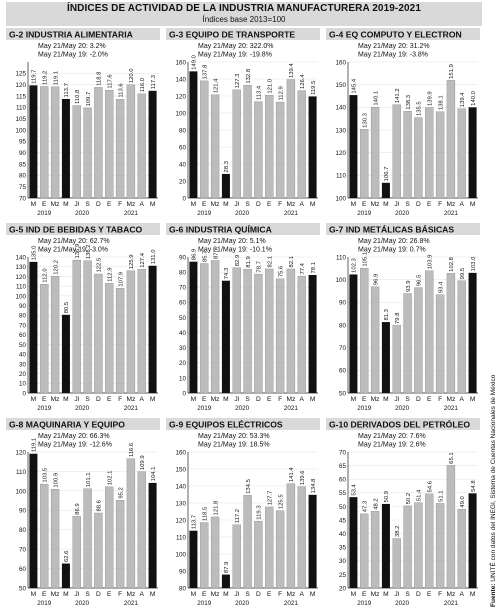  I want to click on y-tick-label: 10, so click(23, 384).